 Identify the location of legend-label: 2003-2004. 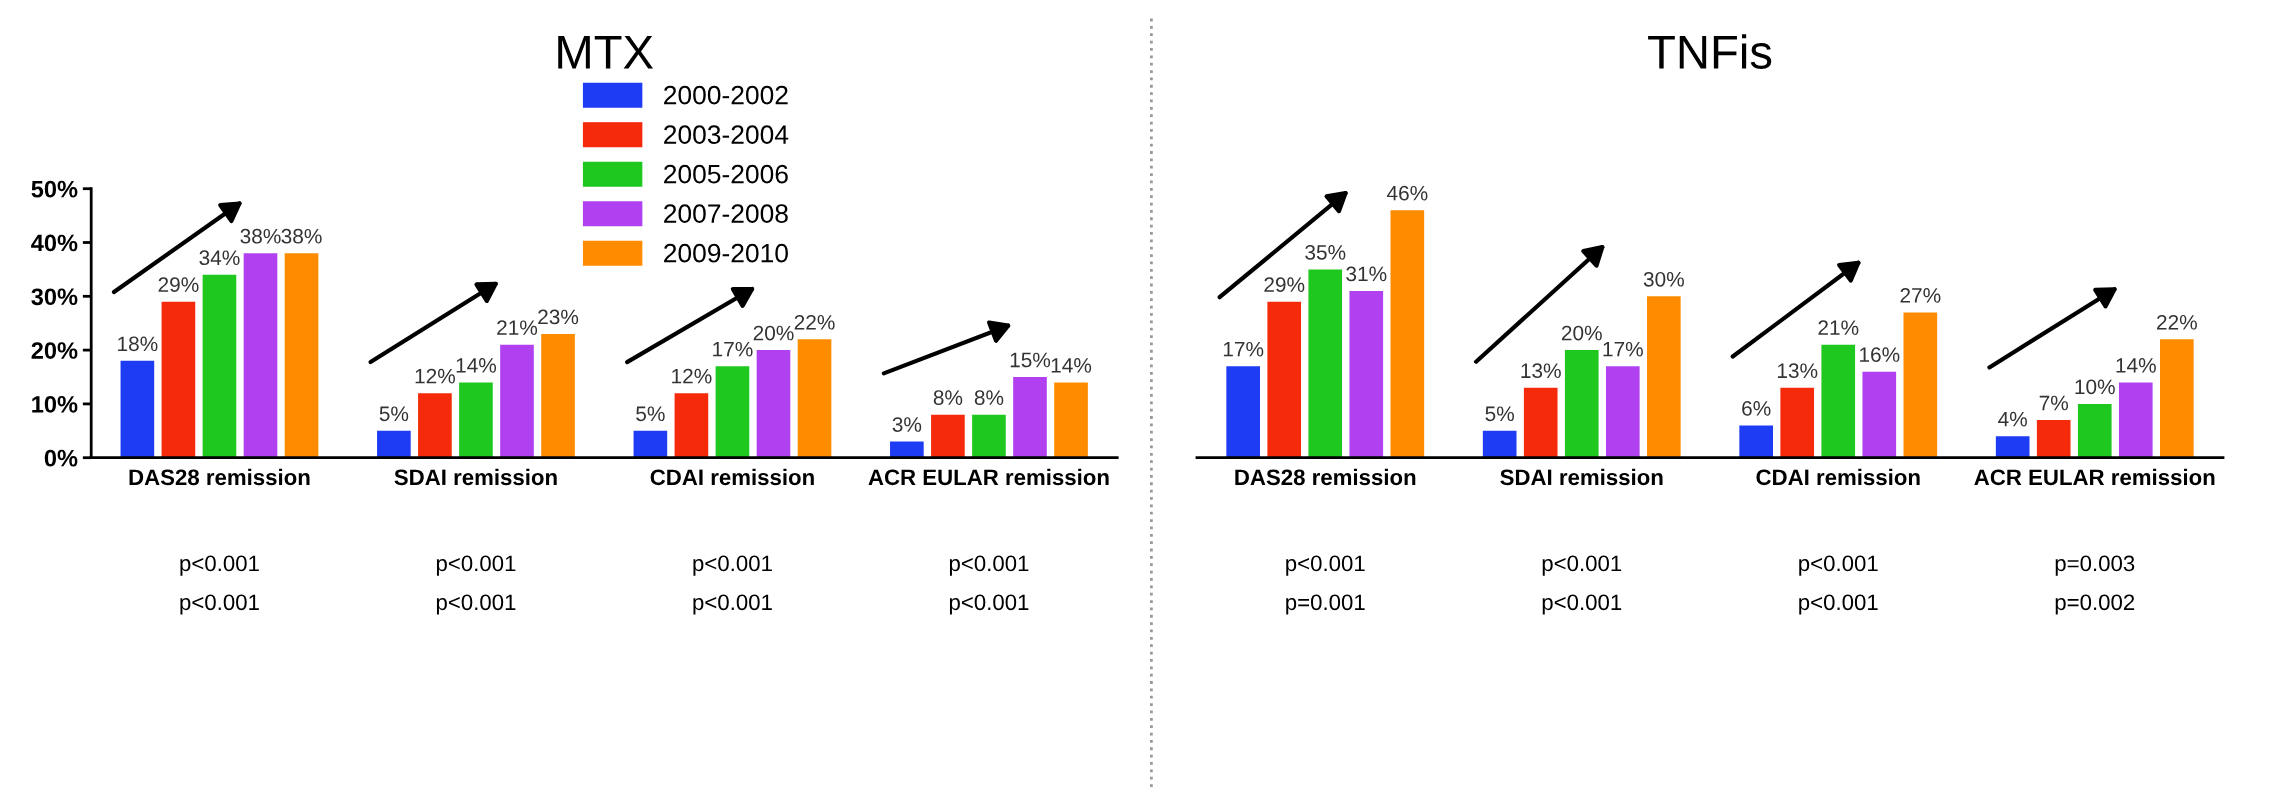
(726, 134).